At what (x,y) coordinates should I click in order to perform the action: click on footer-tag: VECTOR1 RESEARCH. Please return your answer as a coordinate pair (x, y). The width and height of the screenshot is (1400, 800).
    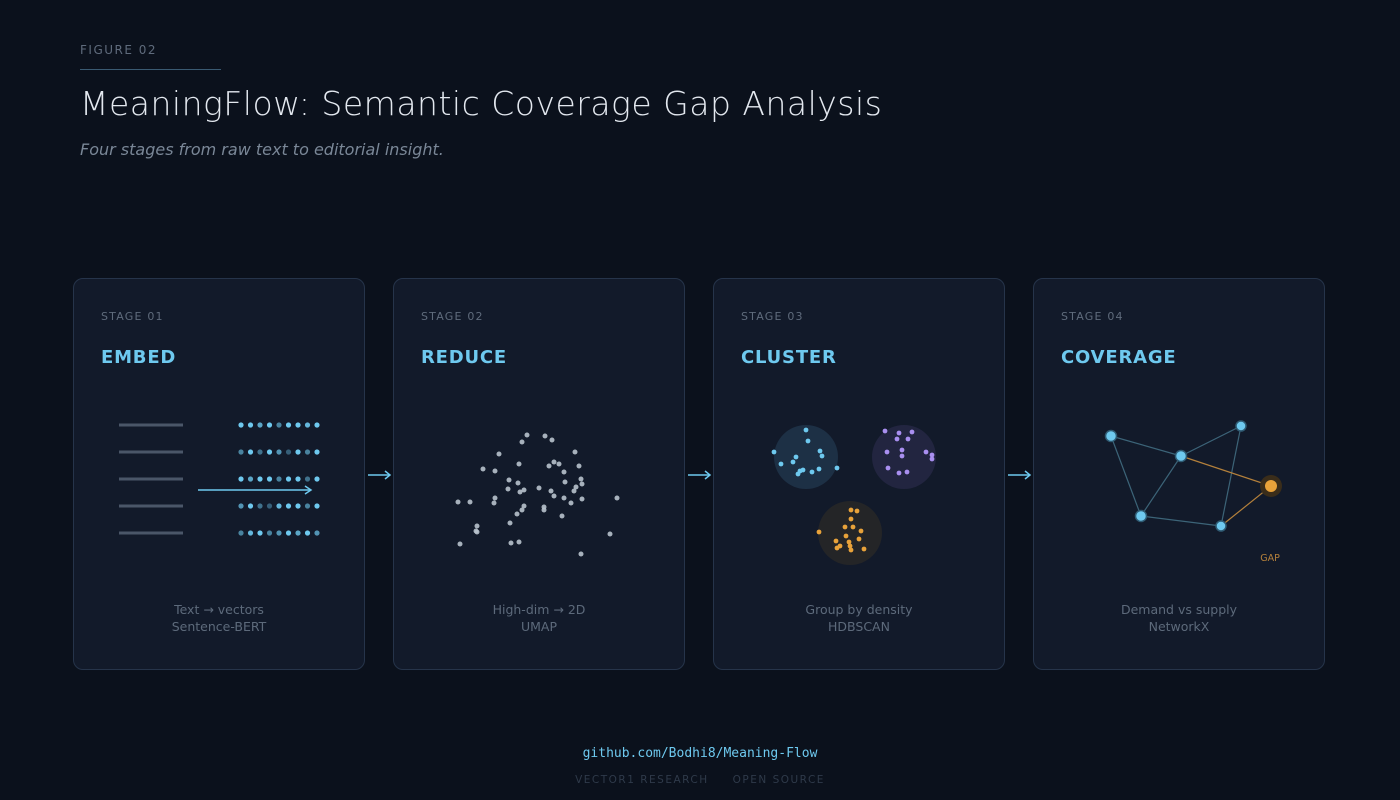
    Looking at the image, I should click on (642, 780).